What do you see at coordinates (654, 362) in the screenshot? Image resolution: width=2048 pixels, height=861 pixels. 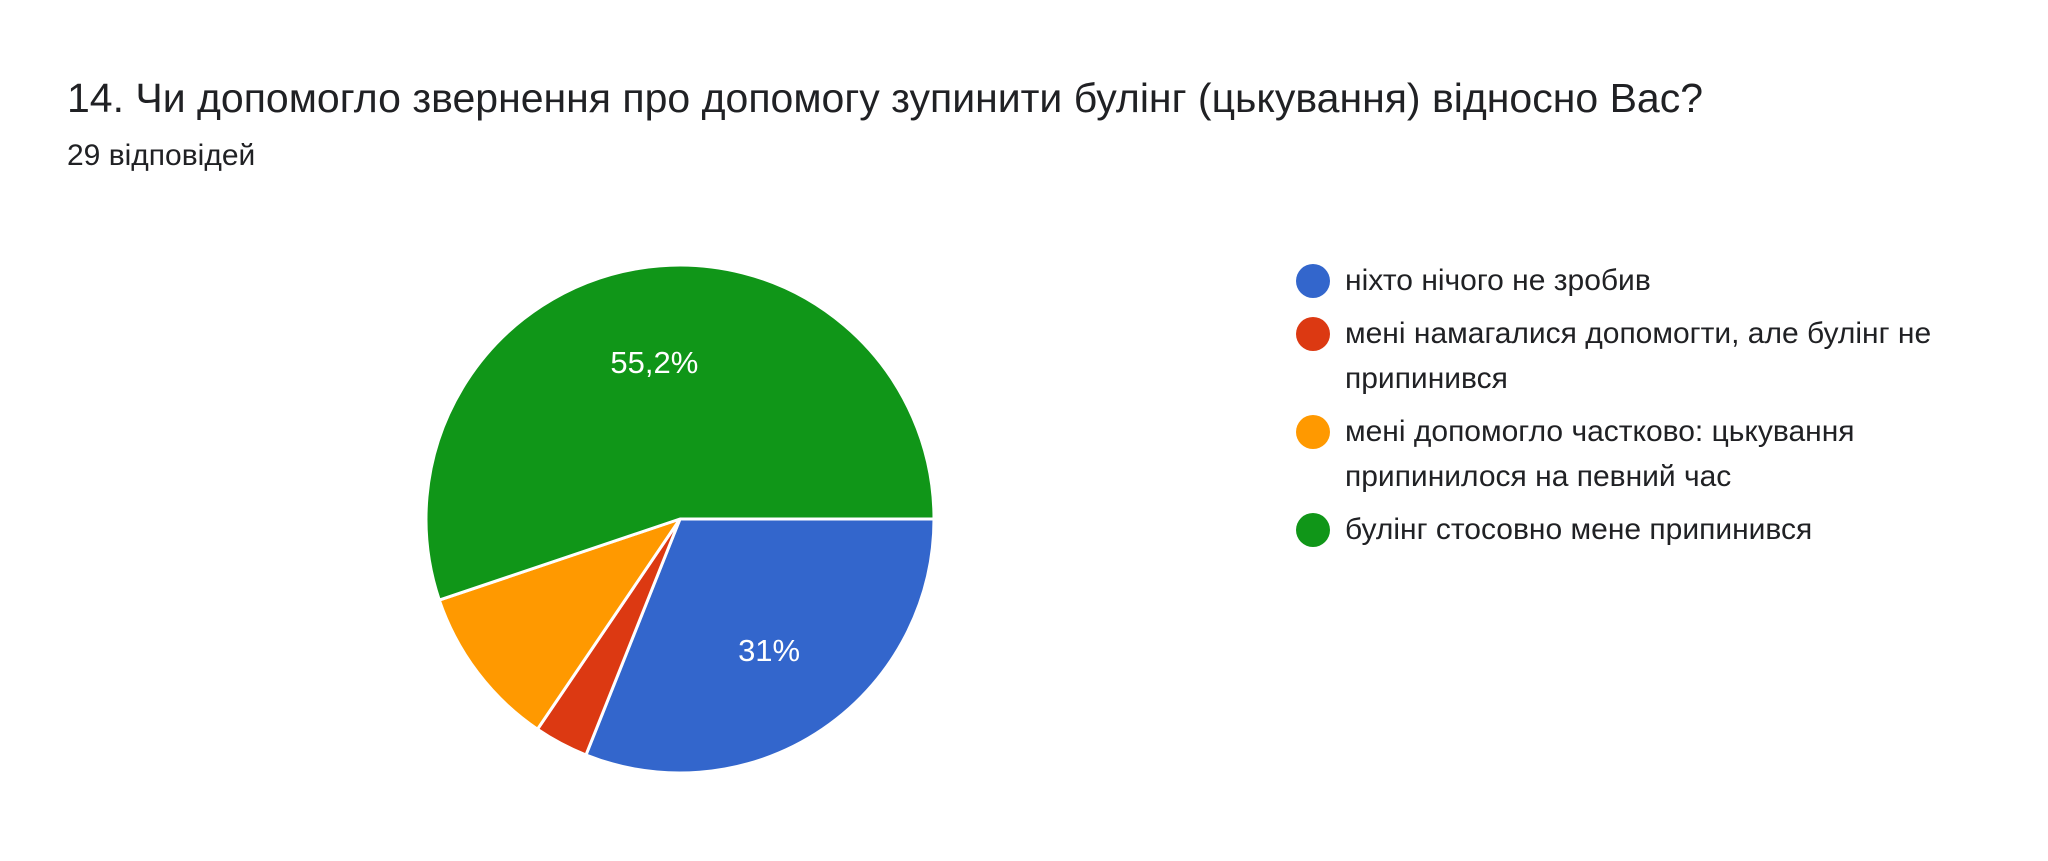 I see `slice-label-4: 55,2%` at bounding box center [654, 362].